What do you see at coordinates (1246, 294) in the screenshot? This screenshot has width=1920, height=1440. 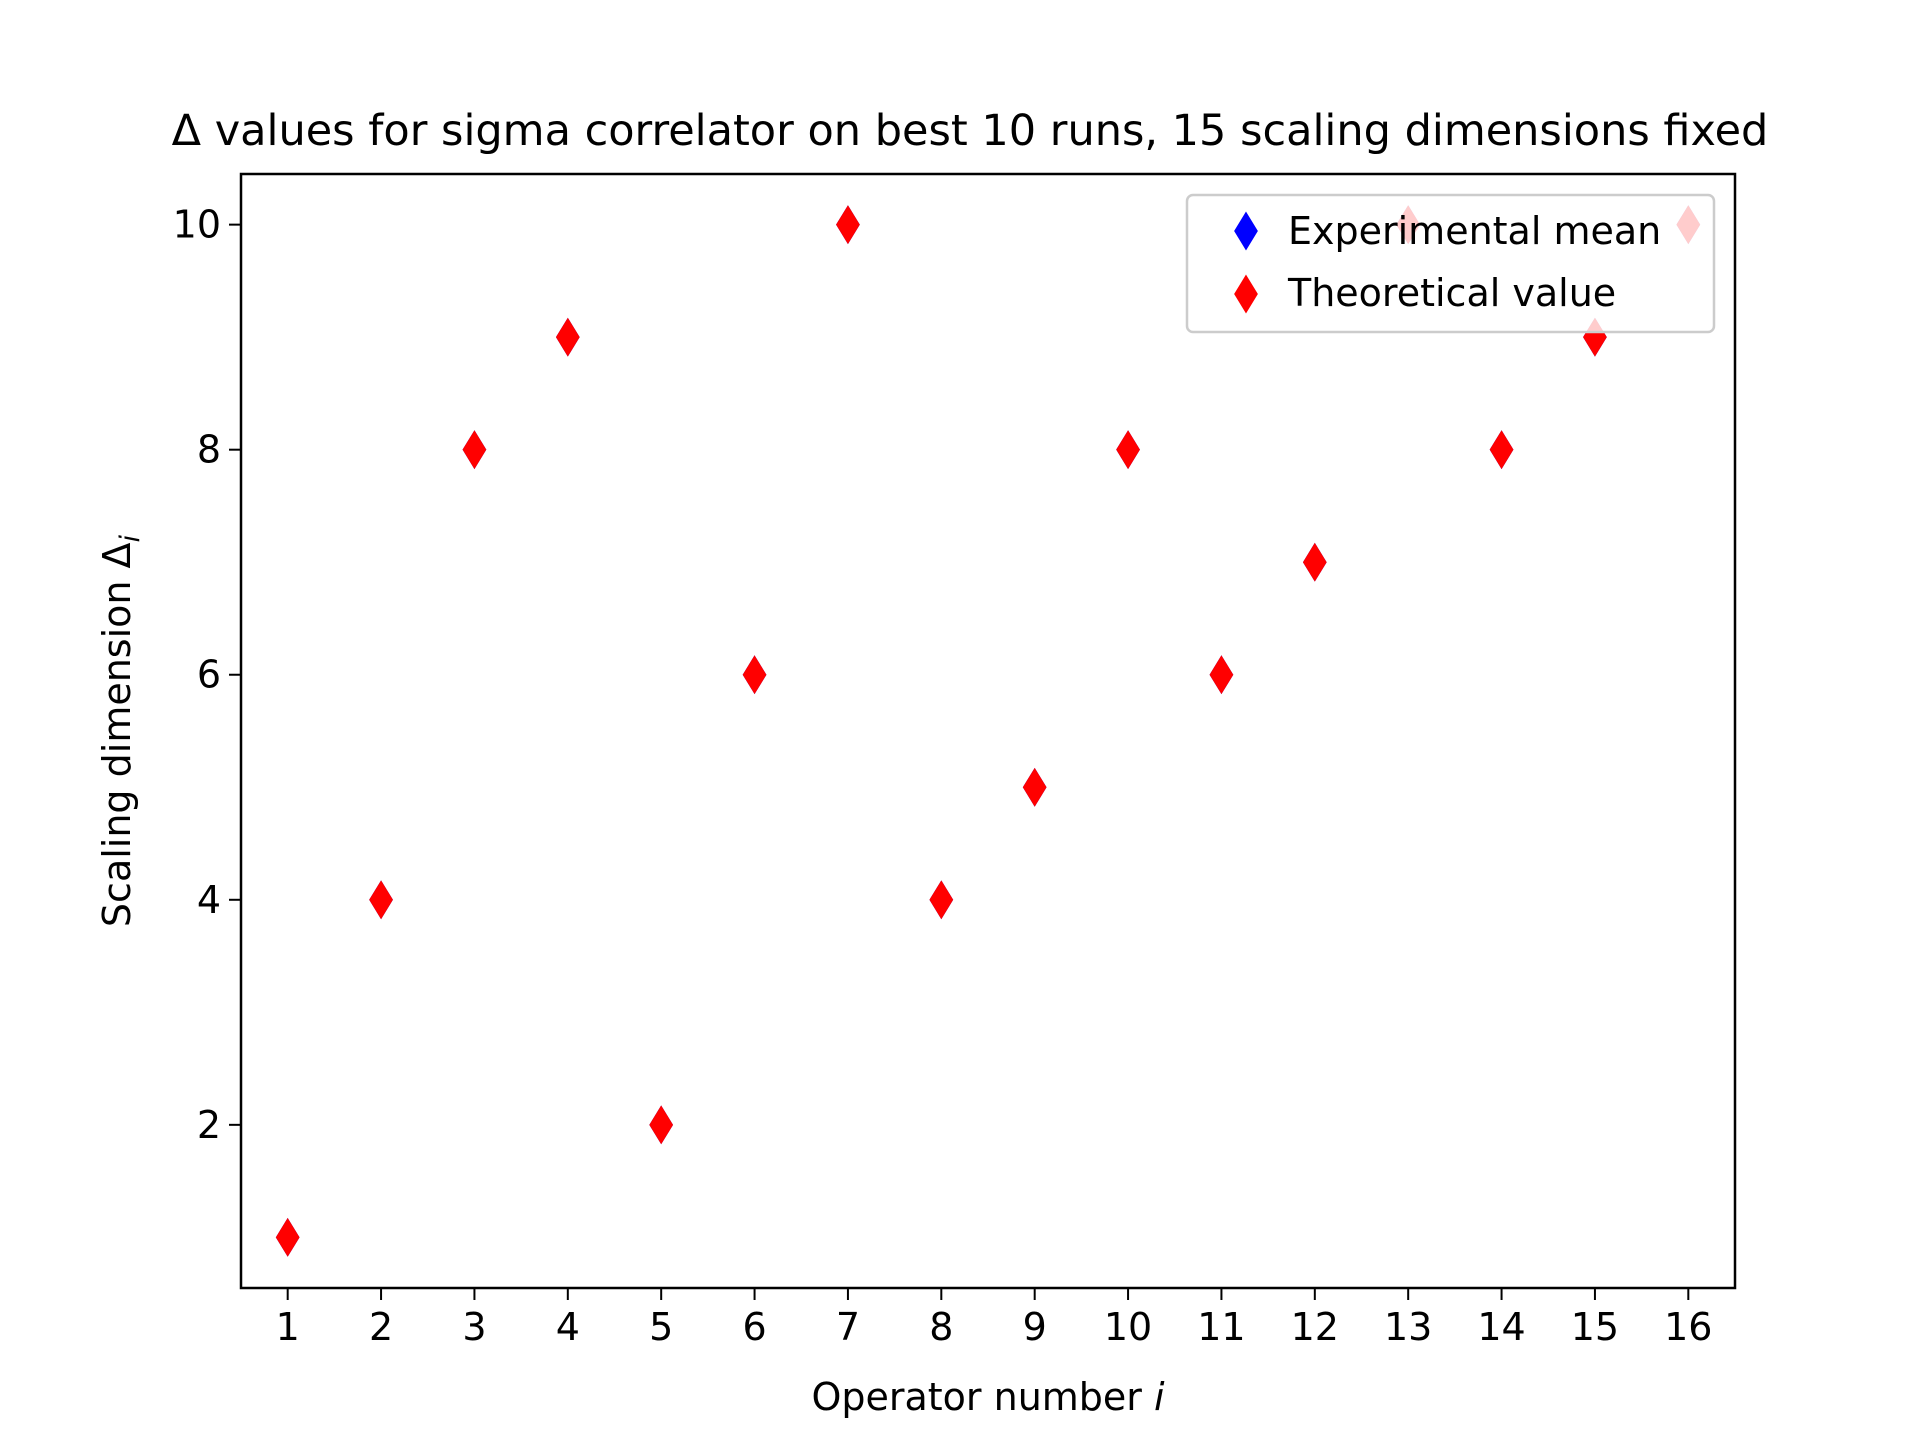 I see `legend-marker-theoretical` at bounding box center [1246, 294].